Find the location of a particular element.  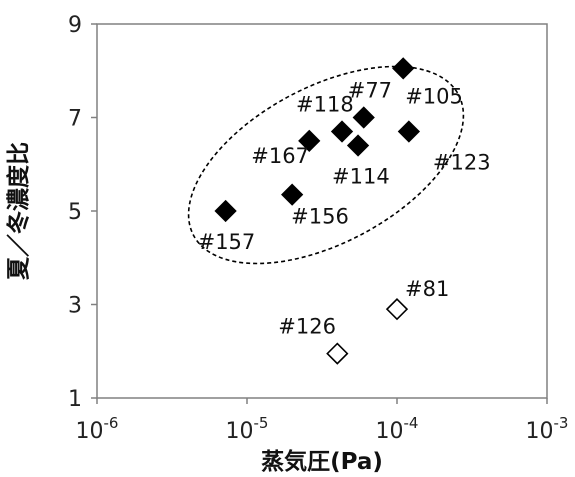

point-label: #81 is located at coordinates (427, 289).